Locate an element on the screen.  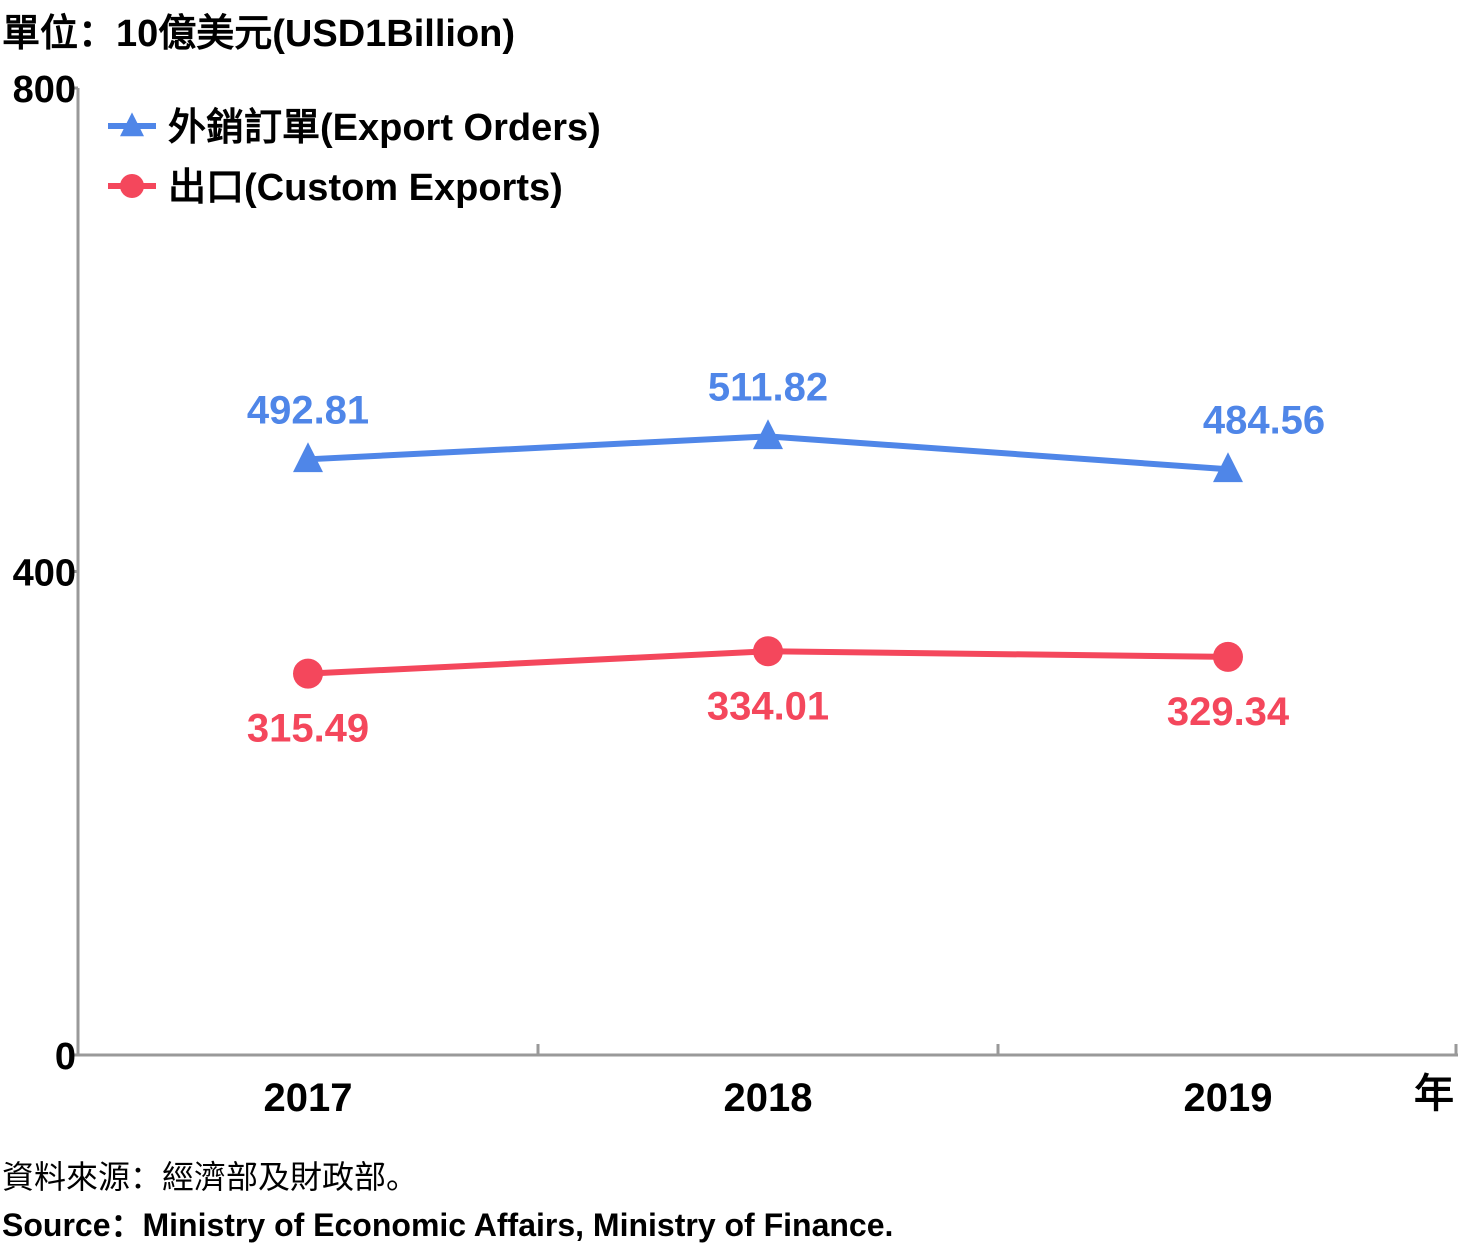
data-label: 329.34 is located at coordinates (1228, 712).